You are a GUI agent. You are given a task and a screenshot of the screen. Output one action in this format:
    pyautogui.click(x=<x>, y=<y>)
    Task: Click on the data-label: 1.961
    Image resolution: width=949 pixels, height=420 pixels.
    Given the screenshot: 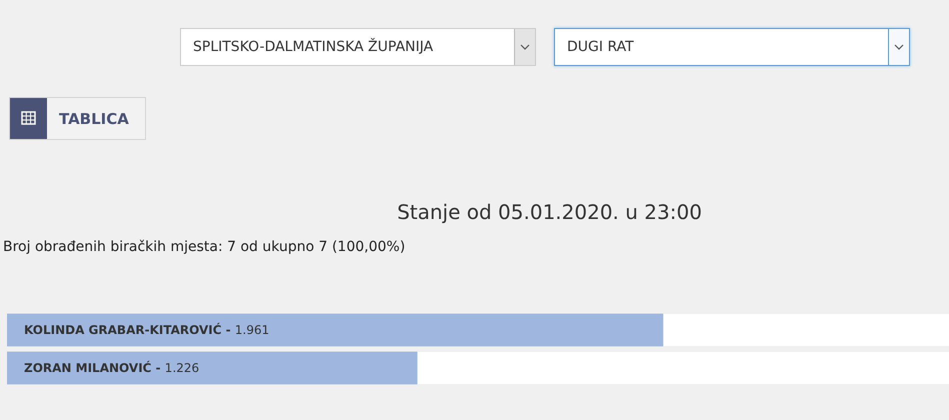 What is the action you would take?
    pyautogui.click(x=252, y=330)
    